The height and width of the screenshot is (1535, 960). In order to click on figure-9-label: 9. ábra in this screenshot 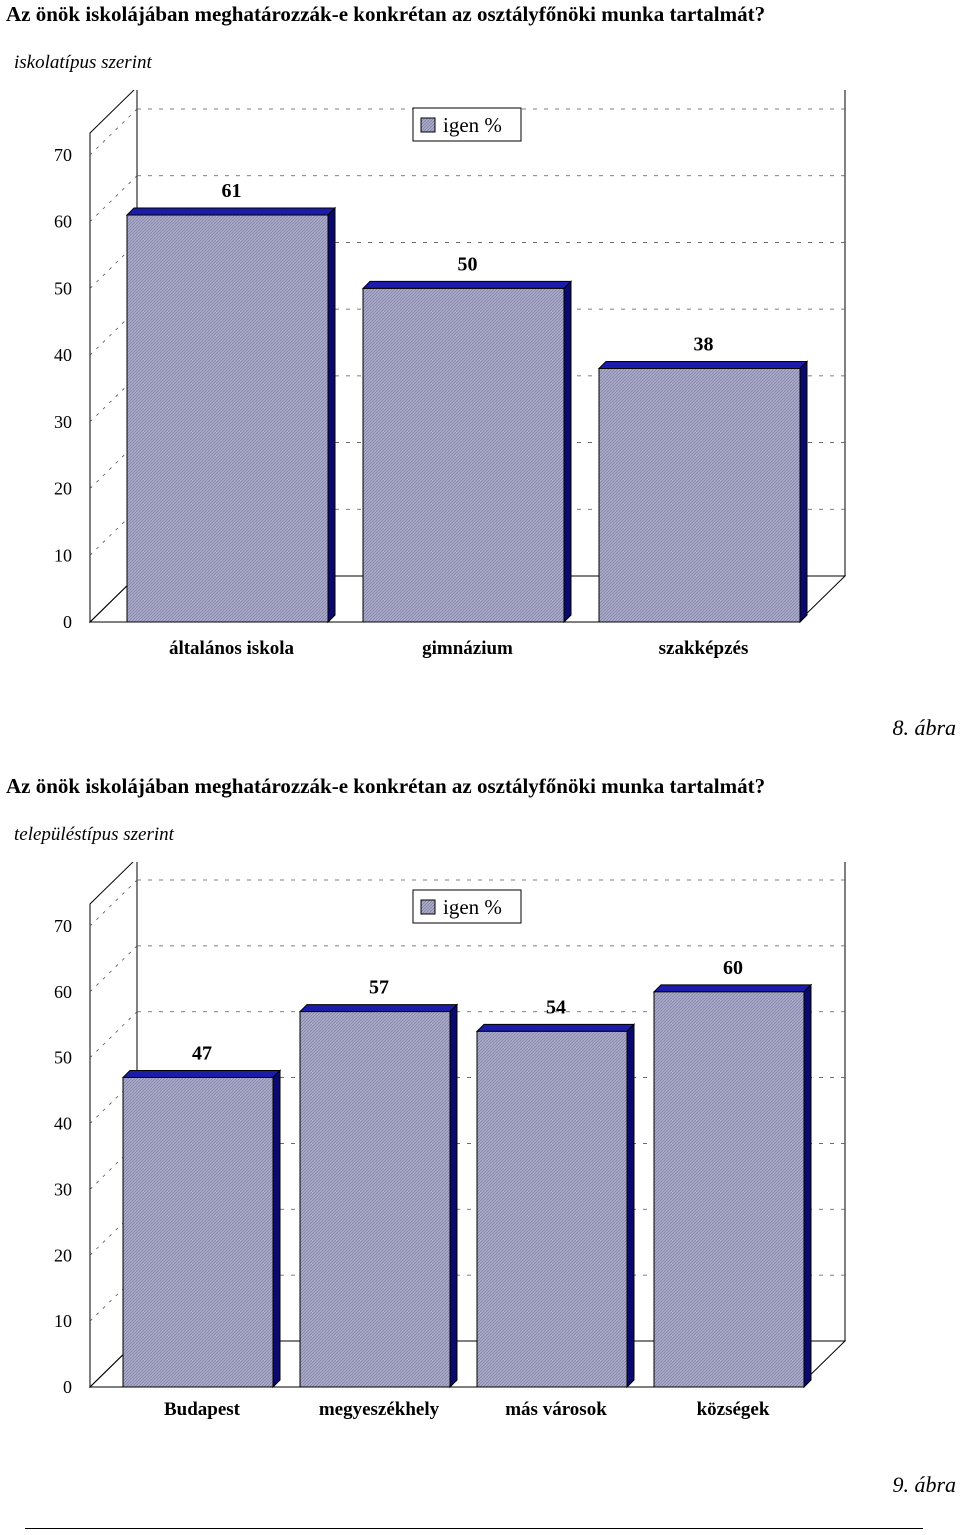, I will do `click(924, 1484)`.